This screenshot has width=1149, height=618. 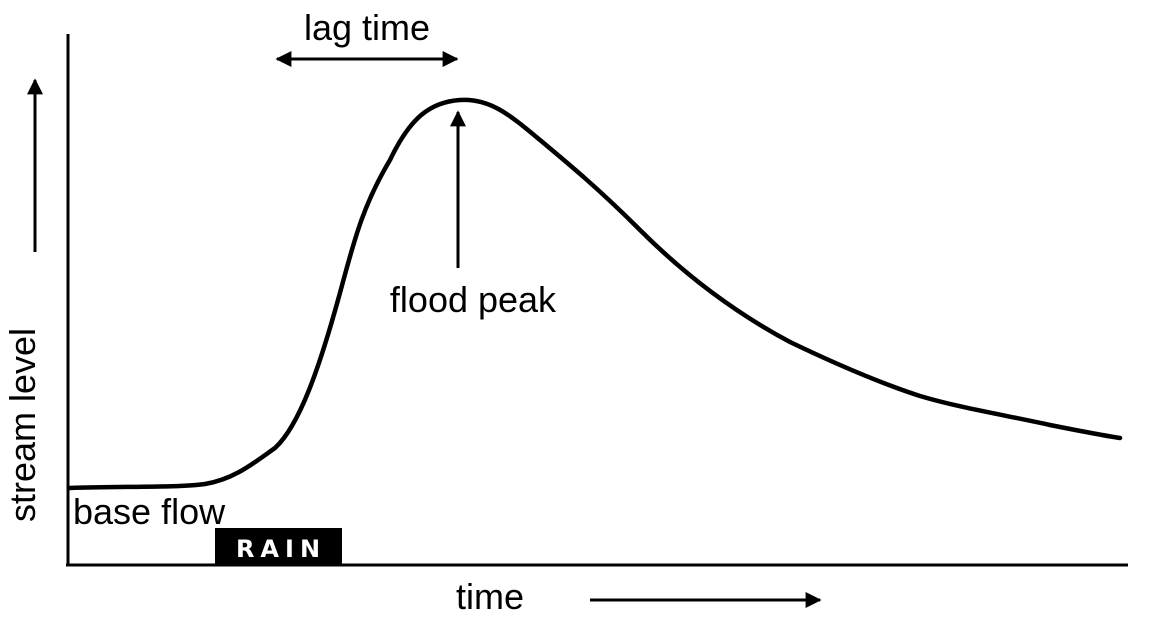 What do you see at coordinates (149, 511) in the screenshot?
I see `base-flow-label: base flow` at bounding box center [149, 511].